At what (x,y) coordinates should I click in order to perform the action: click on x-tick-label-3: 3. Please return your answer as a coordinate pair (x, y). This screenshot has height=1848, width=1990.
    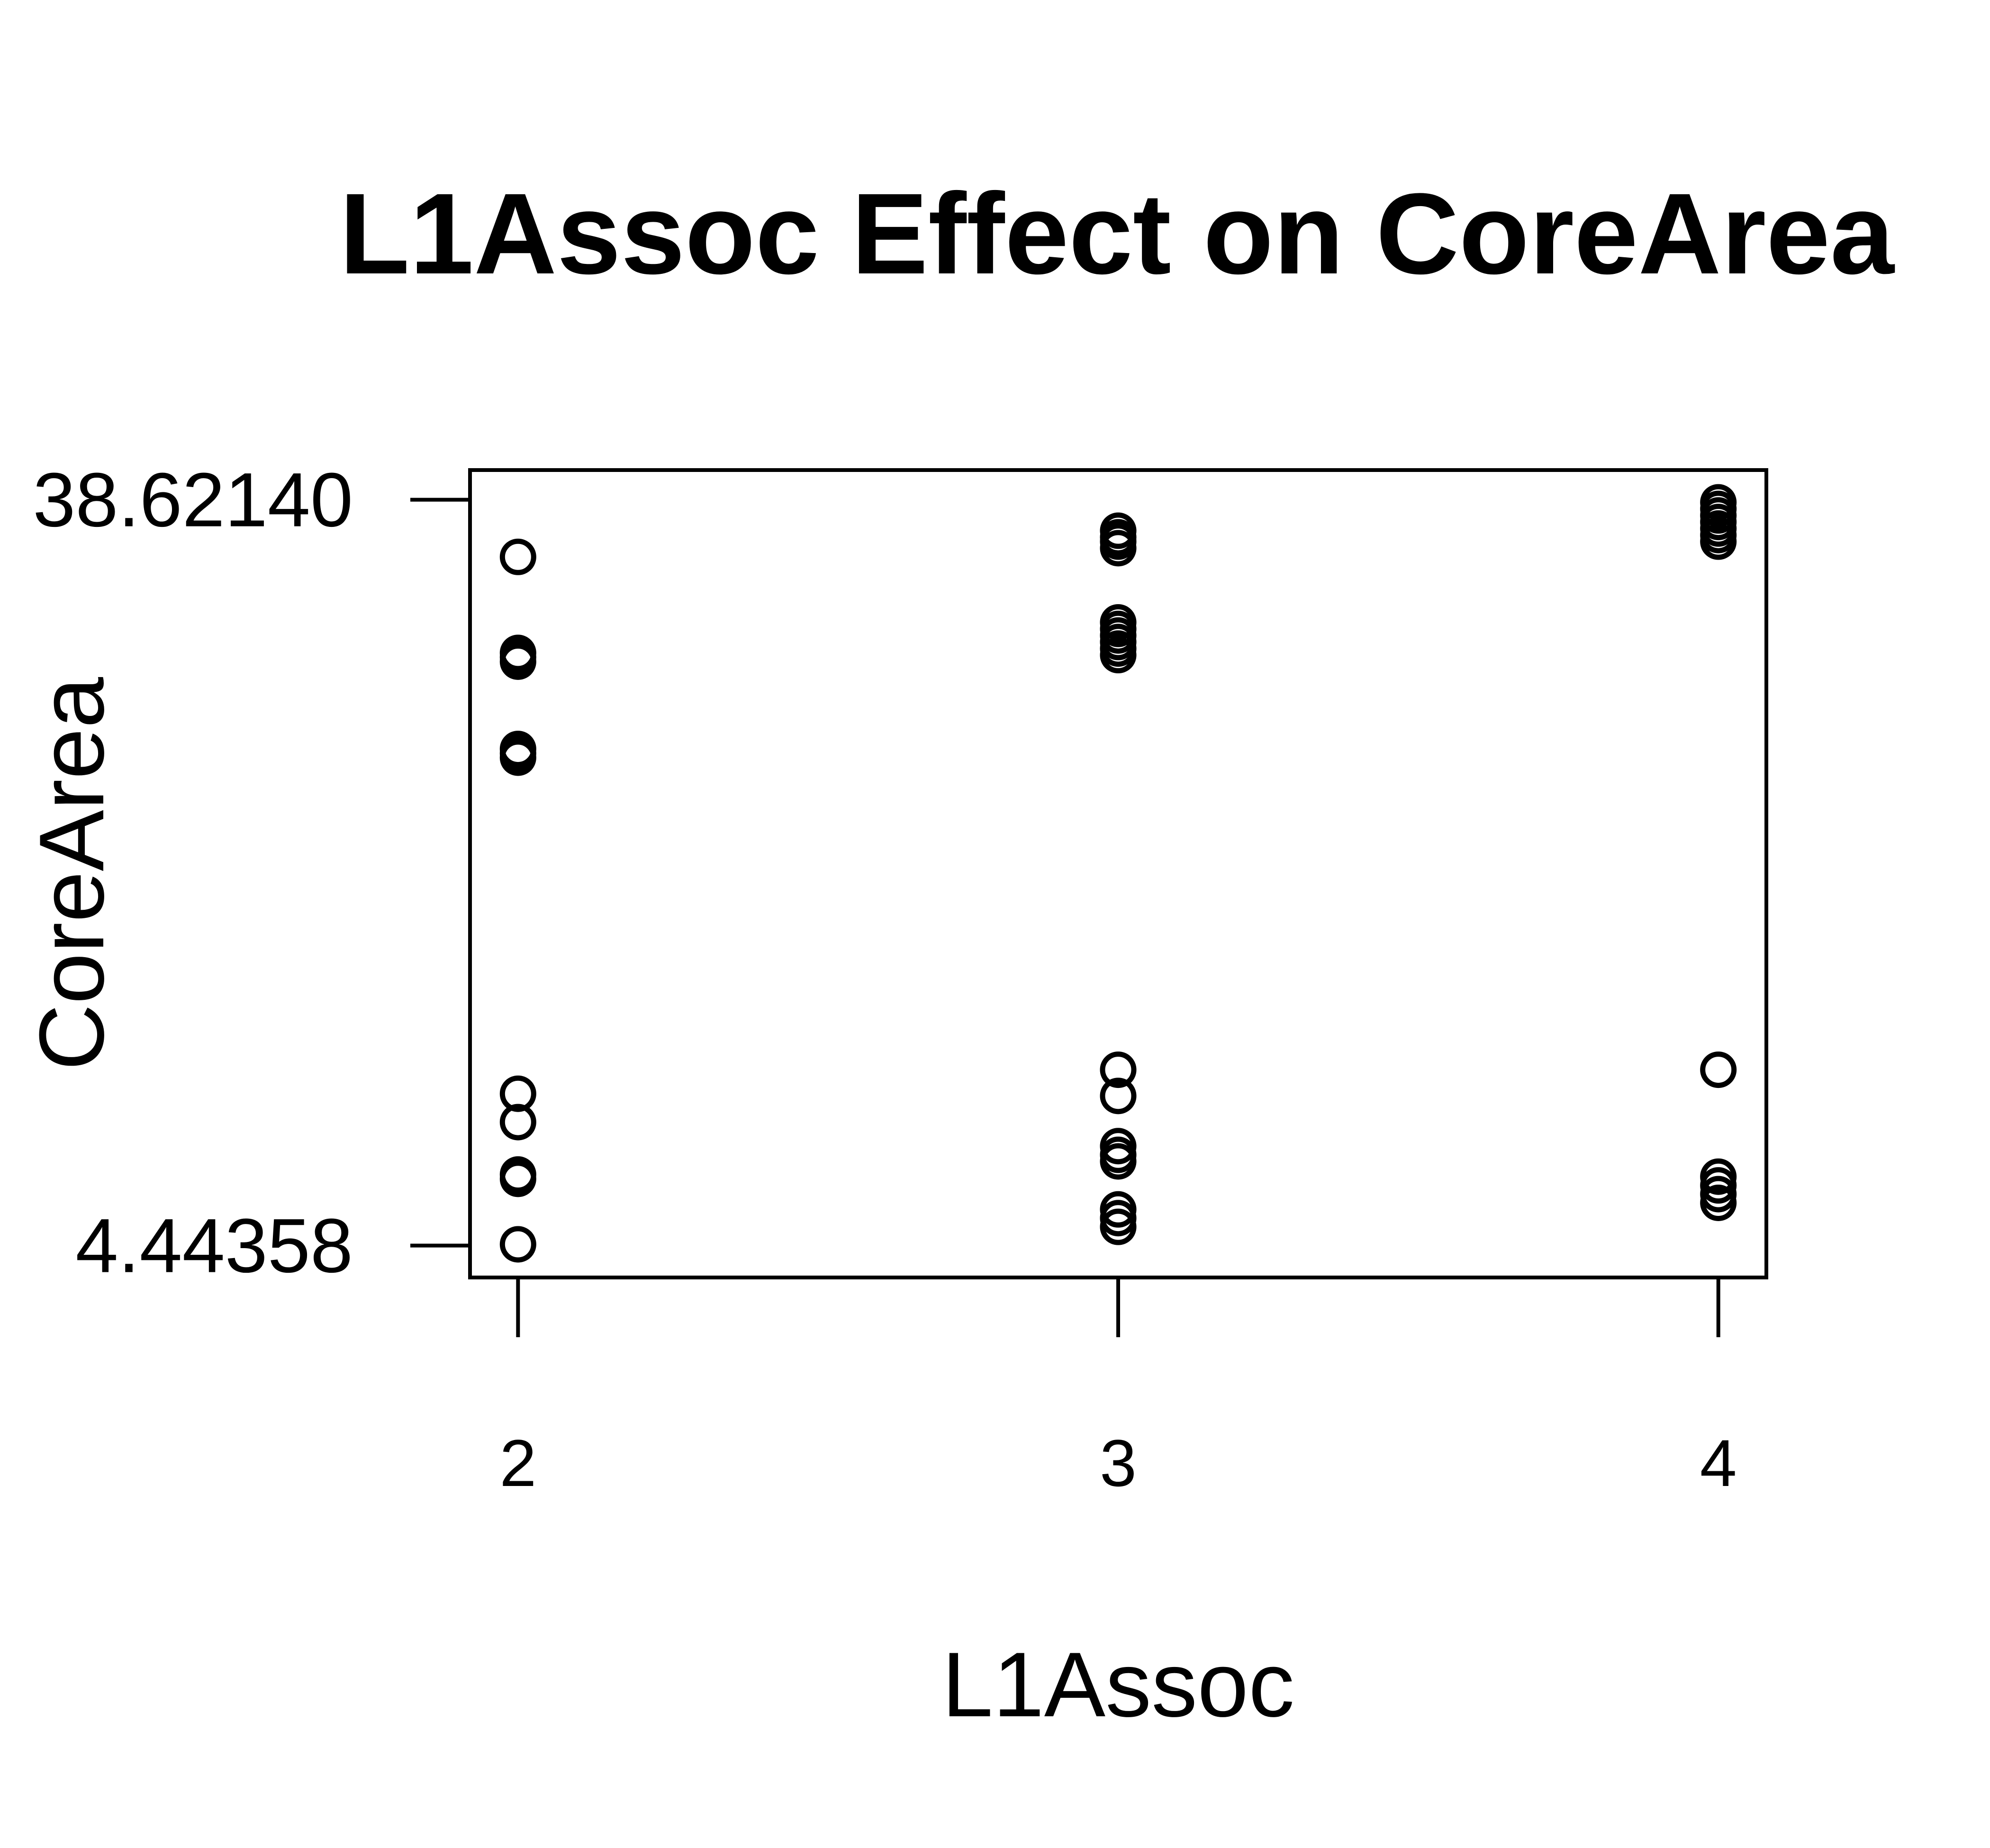
    Looking at the image, I should click on (1118, 1463).